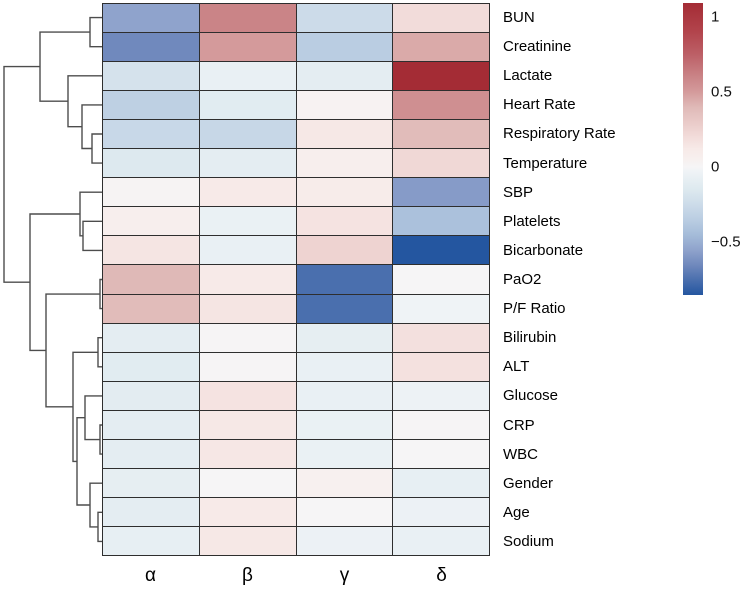 This screenshot has width=750, height=596. I want to click on row-label: P/F Ratio, so click(534, 309).